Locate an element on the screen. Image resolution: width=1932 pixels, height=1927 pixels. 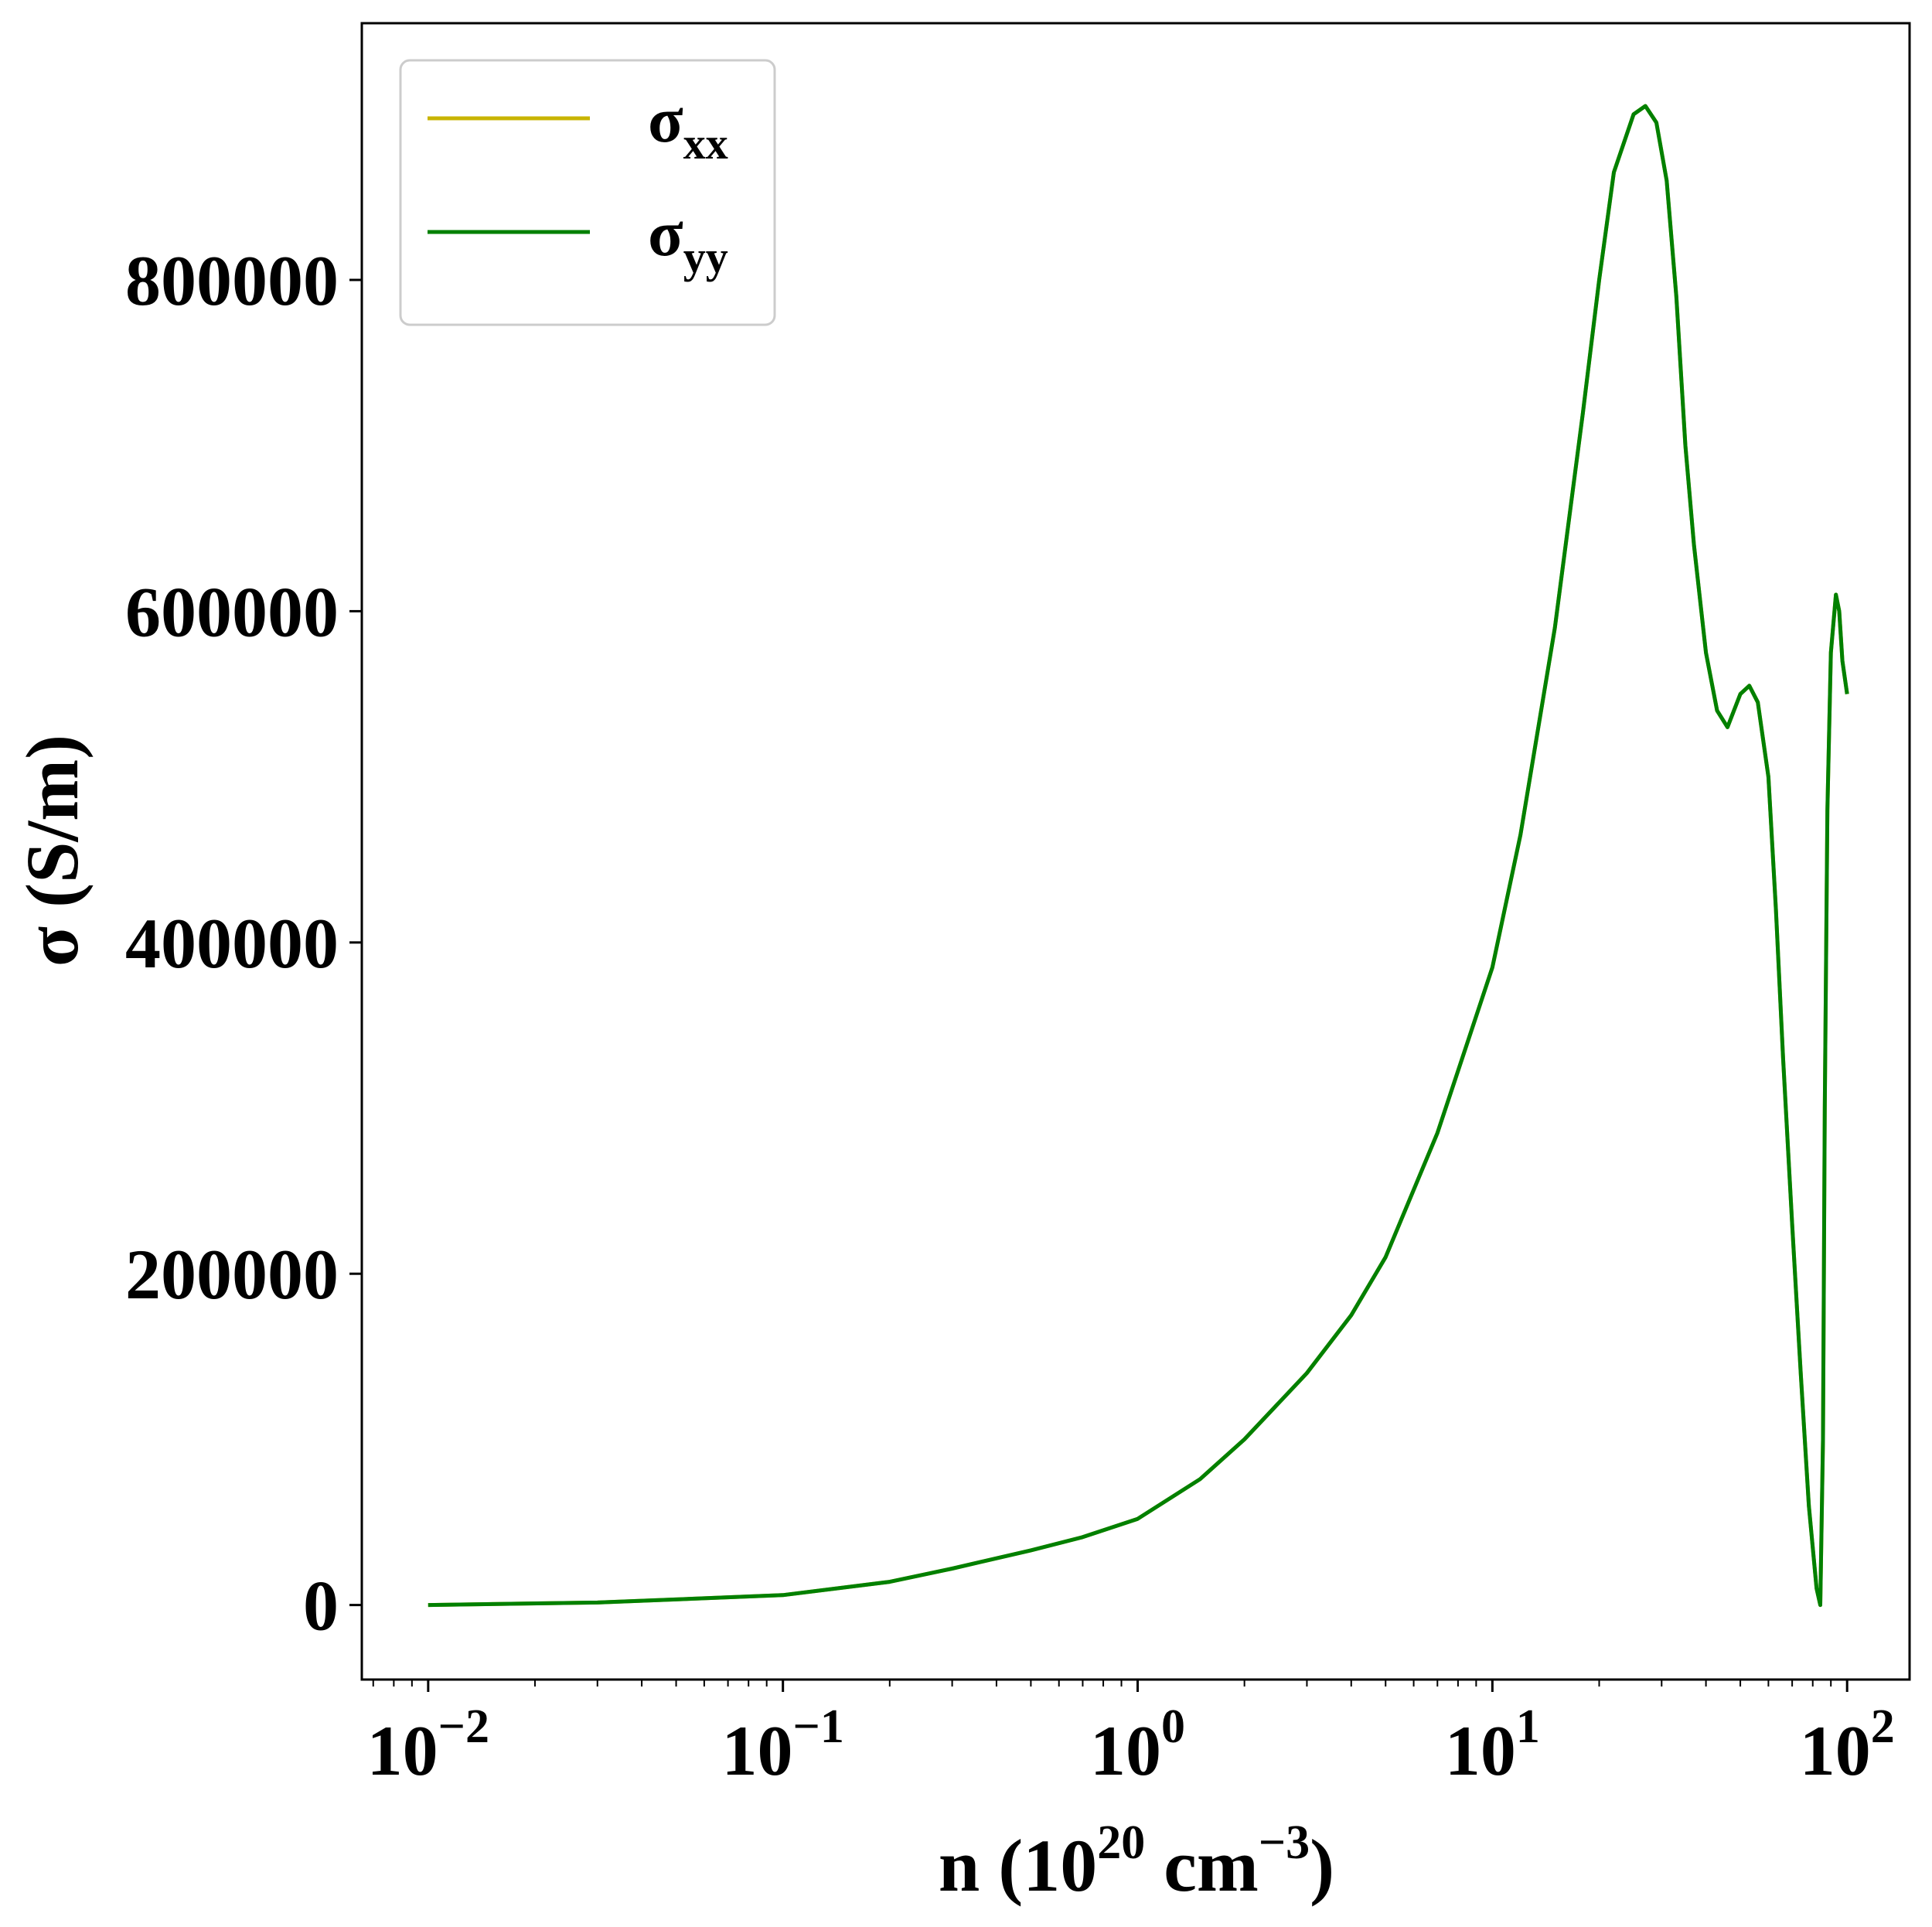
legend-label-sigma-yy: σyy is located at coordinates (688, 240).